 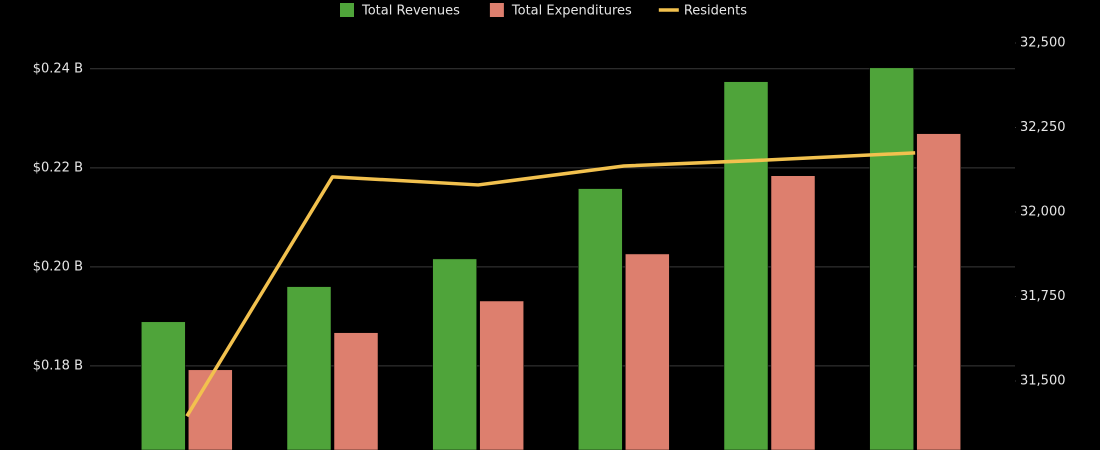 What do you see at coordinates (58, 365) in the screenshot?
I see `y-tick-label: $0.18 B` at bounding box center [58, 365].